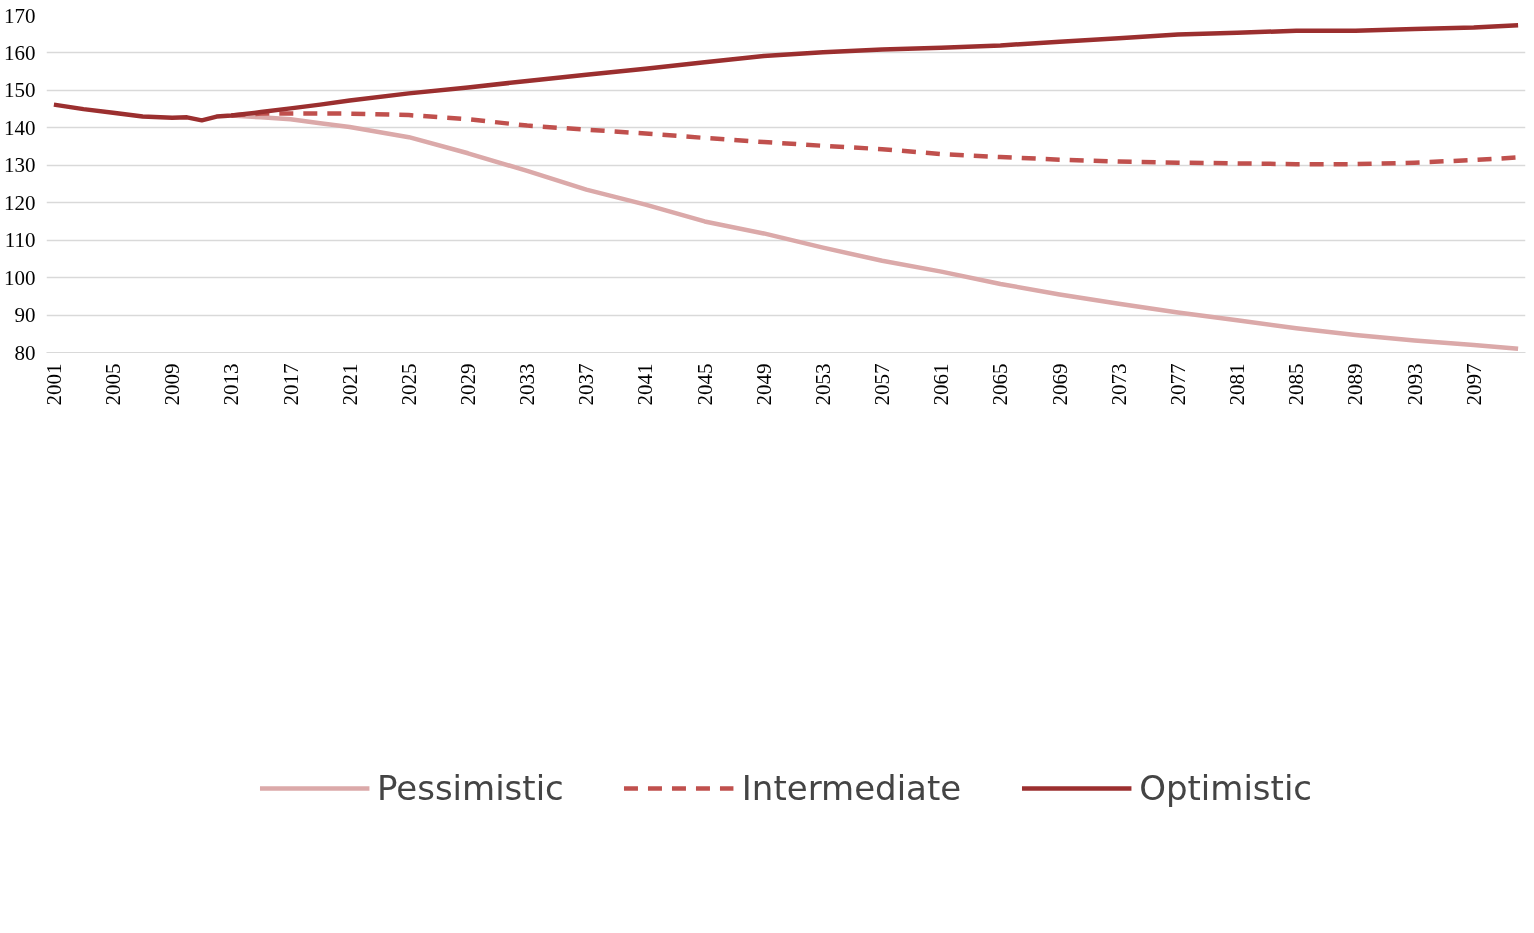 Image resolution: width=1534 pixels, height=933 pixels. I want to click on y-tick-label: 120, so click(20, 202).